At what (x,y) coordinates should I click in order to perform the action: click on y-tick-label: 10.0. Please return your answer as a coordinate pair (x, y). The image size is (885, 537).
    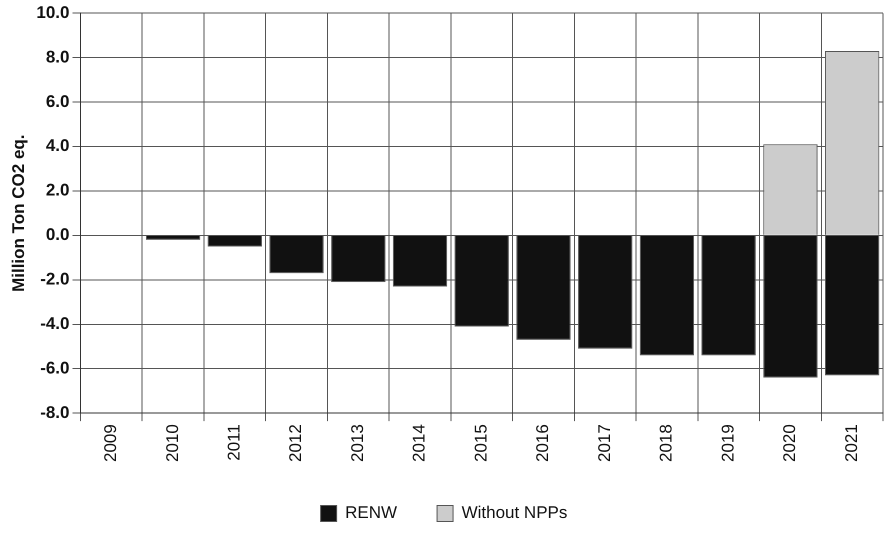
    Looking at the image, I should click on (53, 12).